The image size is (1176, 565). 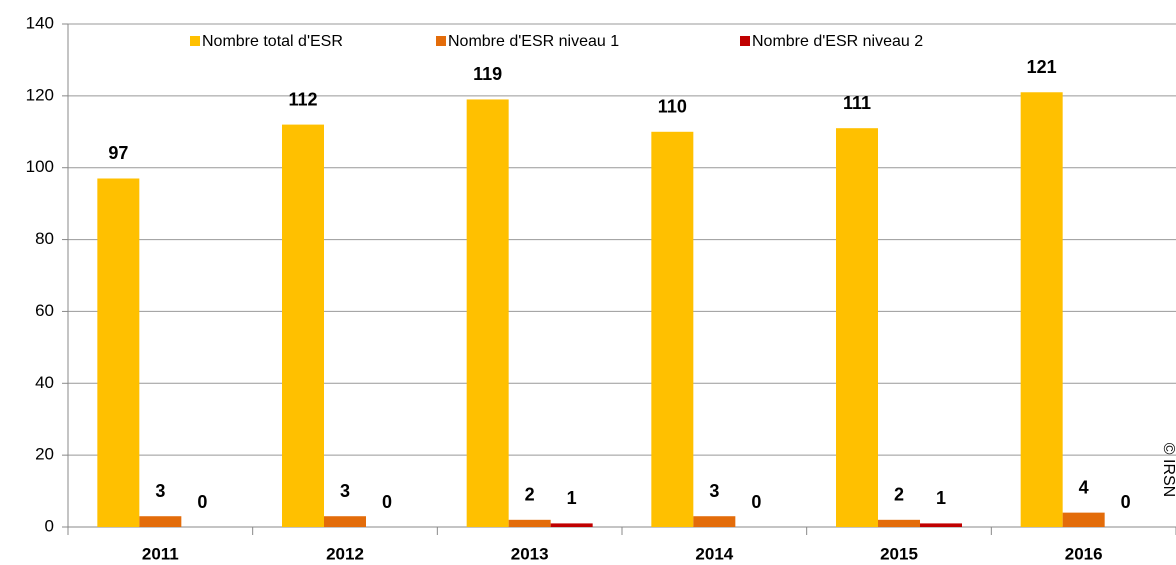 I want to click on data-label: 121, so click(x=1042, y=67).